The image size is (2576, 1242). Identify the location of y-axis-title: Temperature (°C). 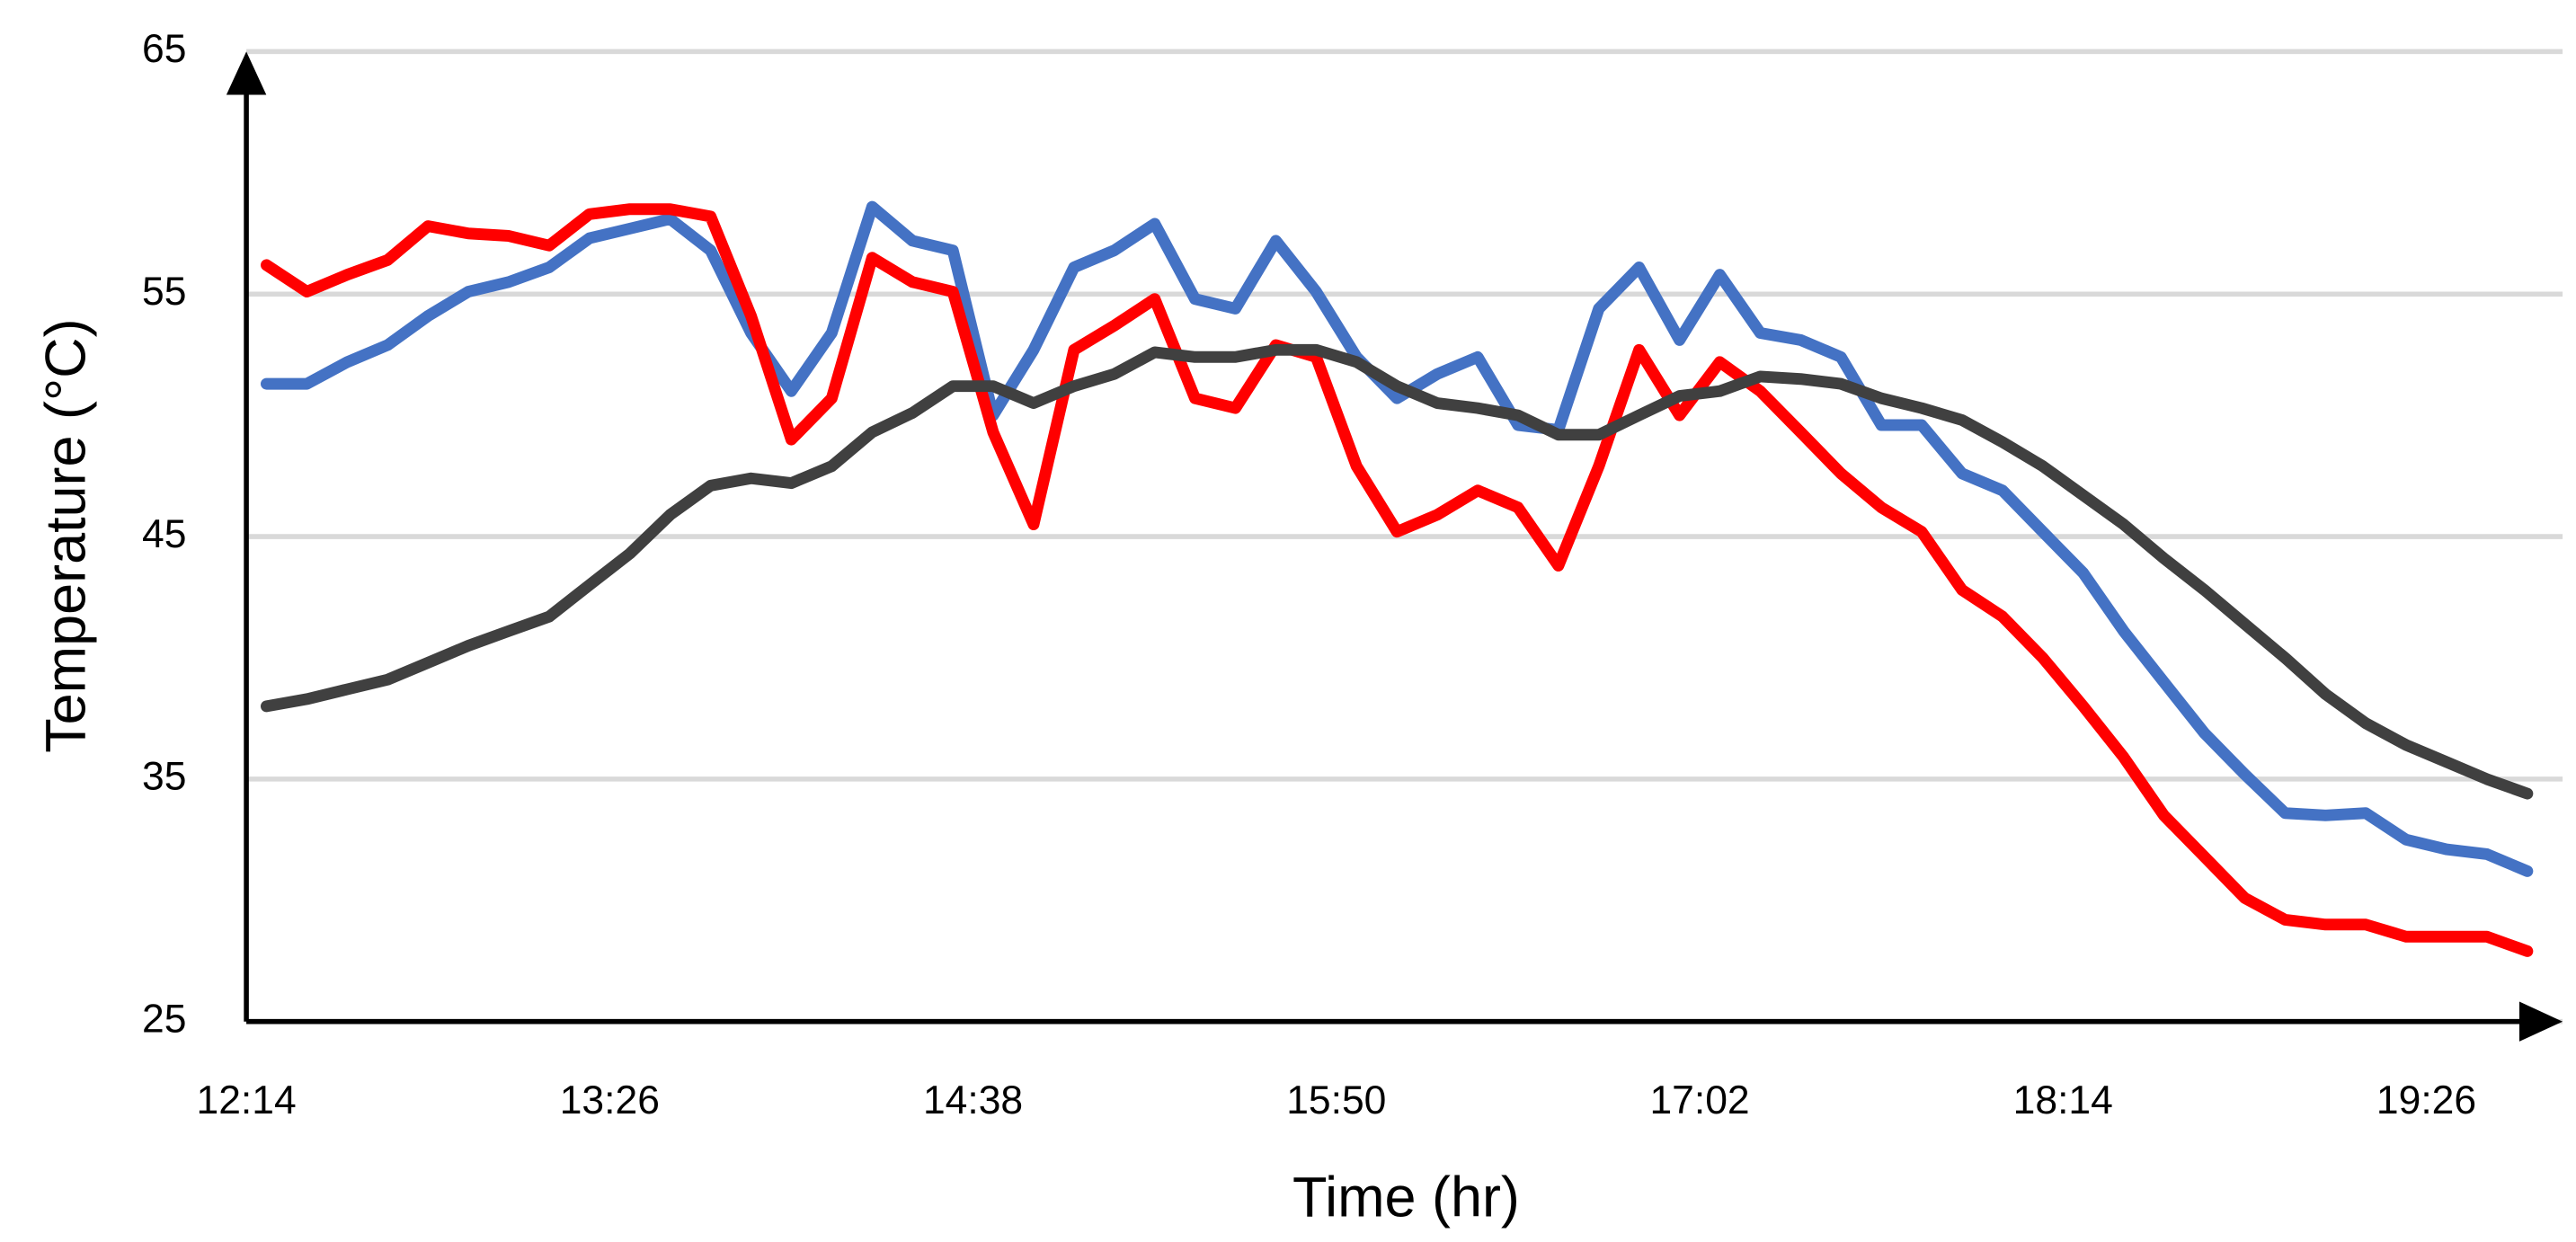
(65, 535).